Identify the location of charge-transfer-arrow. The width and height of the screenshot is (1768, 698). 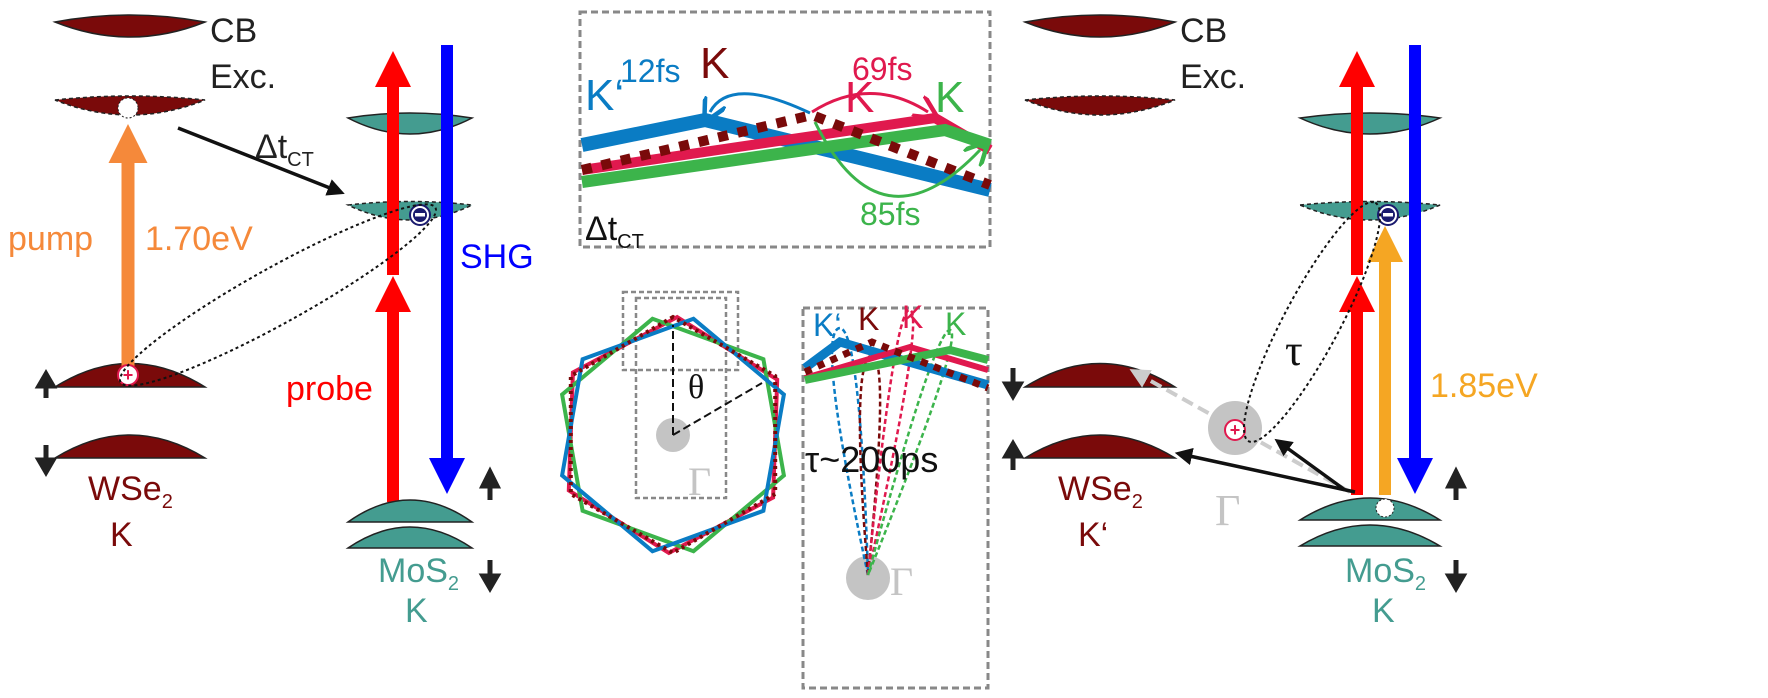
(261, 161).